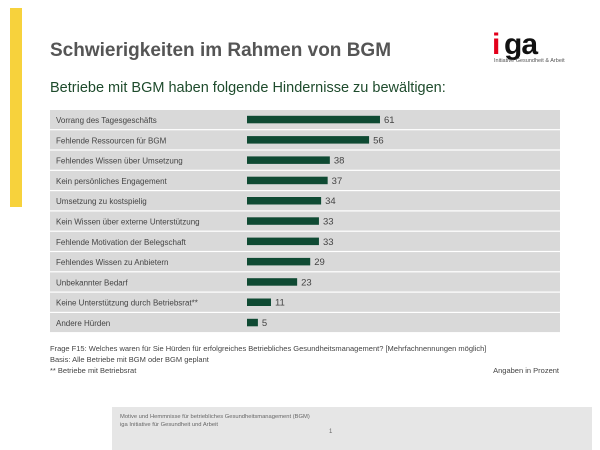 This screenshot has height=450, width=600. Describe the element at coordinates (264, 323) in the screenshot. I see `value-label: 5` at that location.